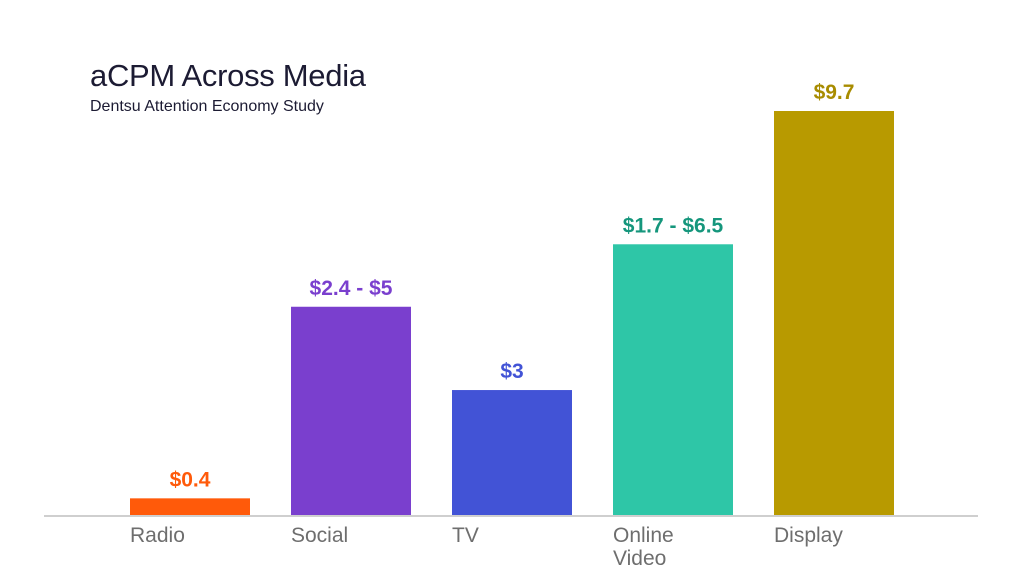  What do you see at coordinates (157, 535) in the screenshot?
I see `tick-label-radio: Radio` at bounding box center [157, 535].